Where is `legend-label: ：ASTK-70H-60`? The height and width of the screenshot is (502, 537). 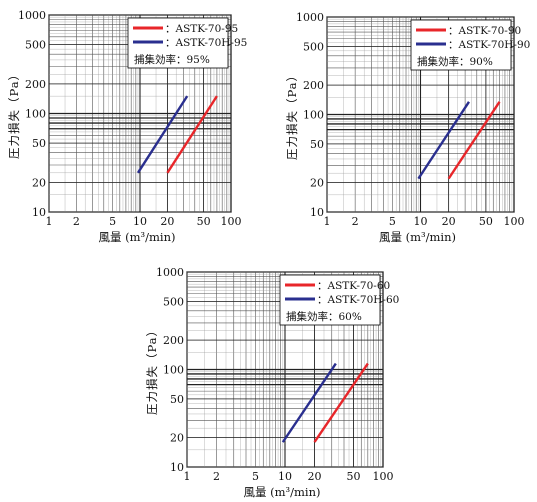 legend-label: ：ASTK-70H-60 is located at coordinates (358, 300).